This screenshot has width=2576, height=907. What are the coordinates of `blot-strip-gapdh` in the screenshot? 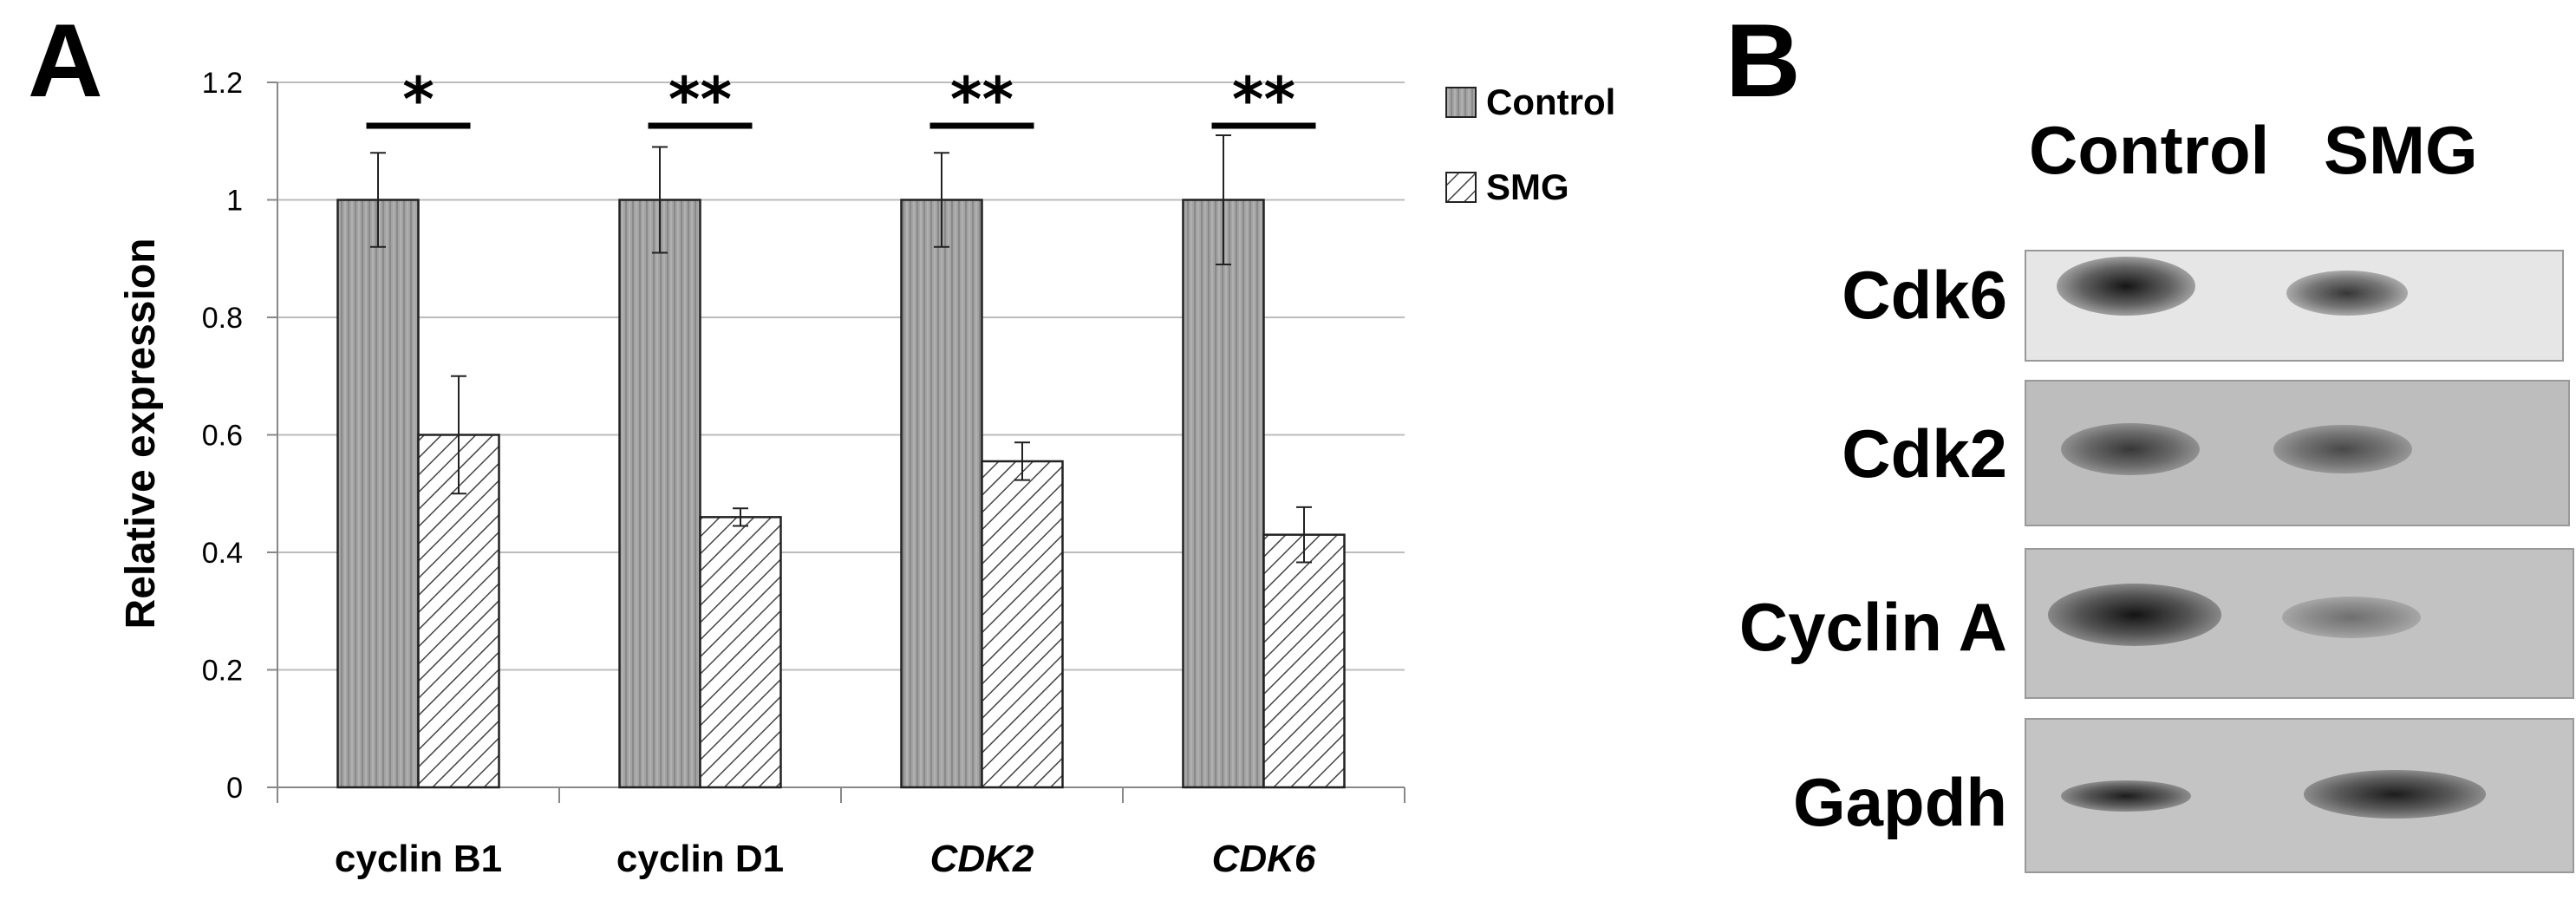 It's located at (2300, 795).